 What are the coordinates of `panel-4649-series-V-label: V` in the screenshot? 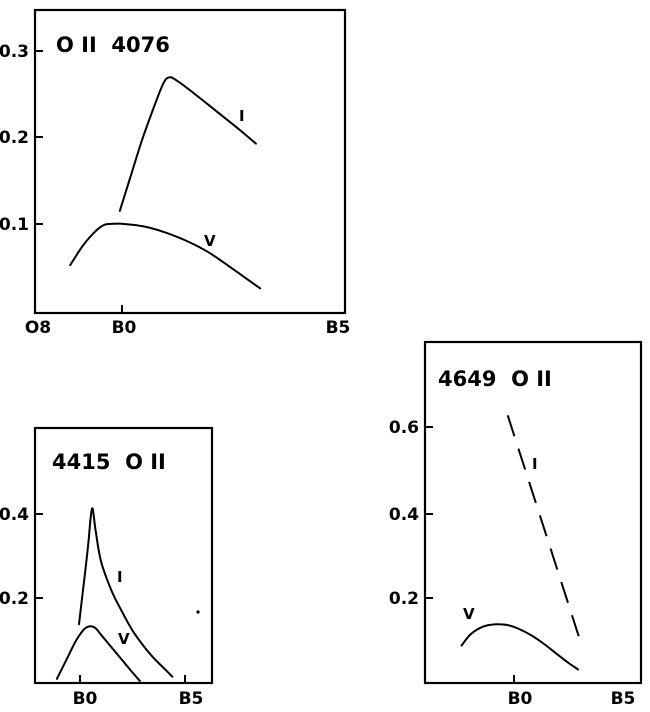 It's located at (469, 614).